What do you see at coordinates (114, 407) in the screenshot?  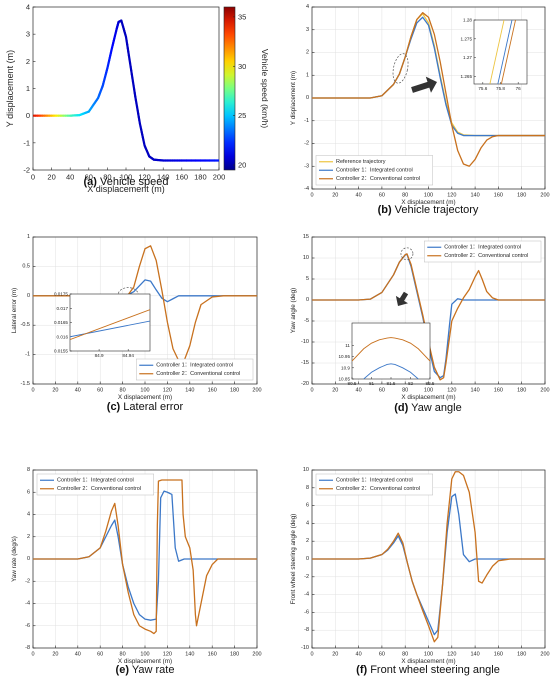 I see `caption-letter: (c)` at bounding box center [114, 407].